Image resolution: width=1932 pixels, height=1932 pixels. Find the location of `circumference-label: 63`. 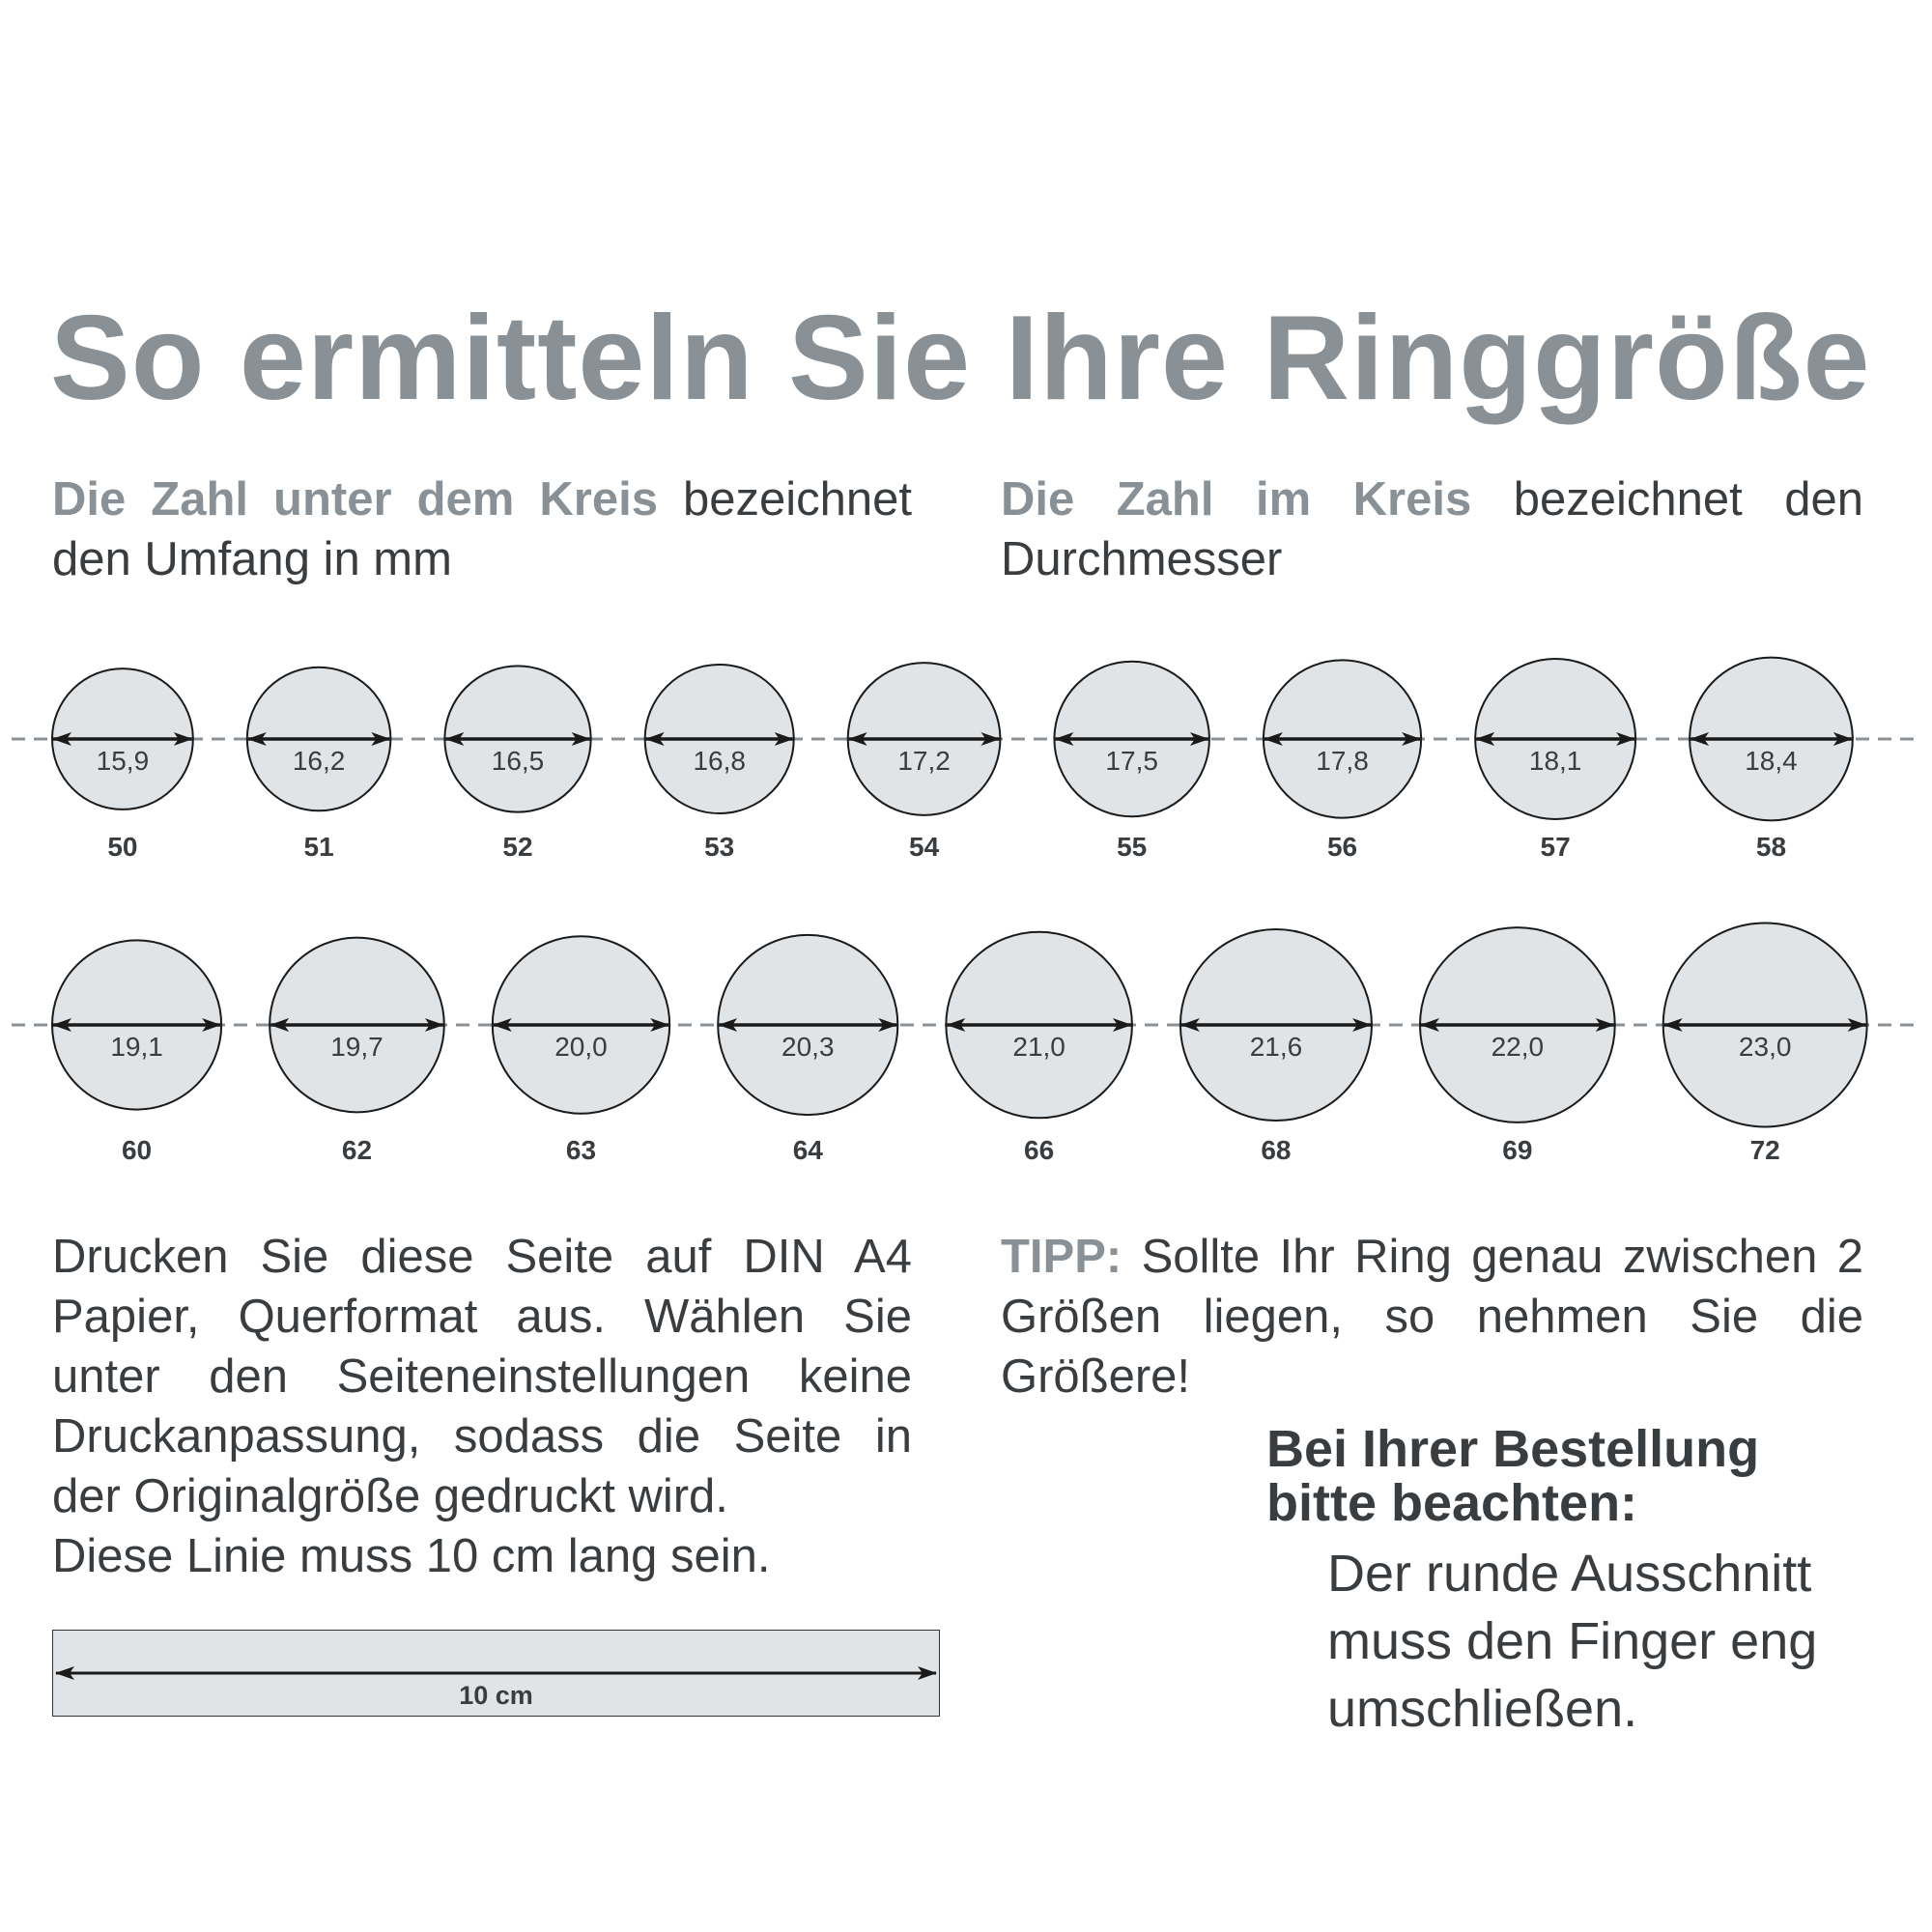

circumference-label: 63 is located at coordinates (581, 1150).